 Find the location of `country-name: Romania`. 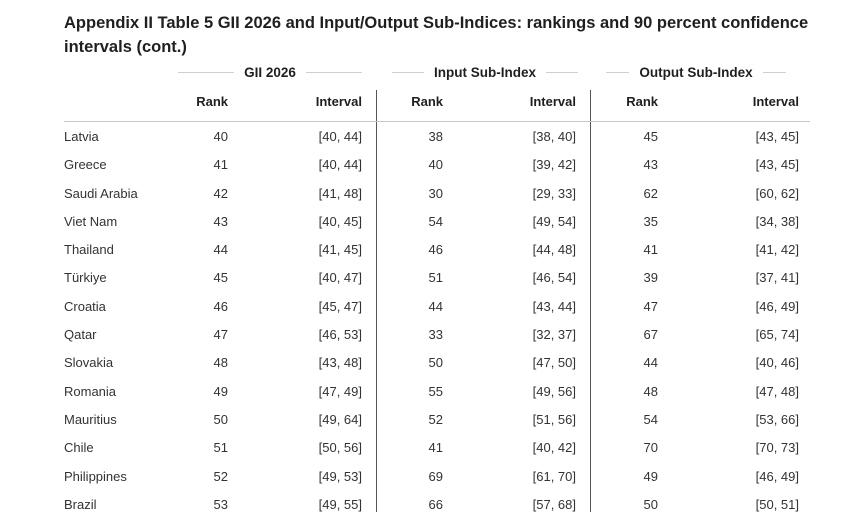

country-name: Romania is located at coordinates (90, 391).